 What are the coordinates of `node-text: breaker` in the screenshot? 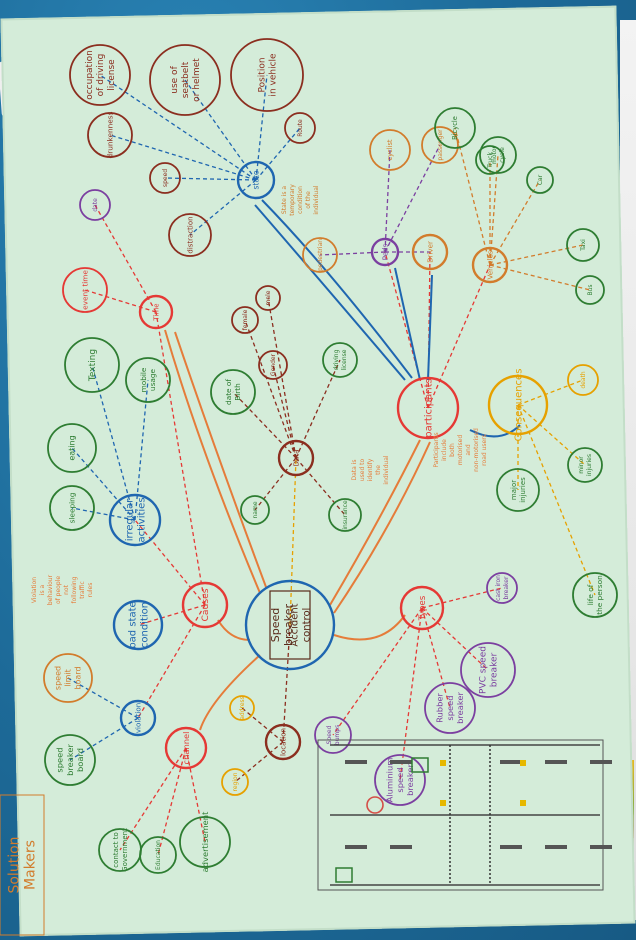 It's located at (495, 670).